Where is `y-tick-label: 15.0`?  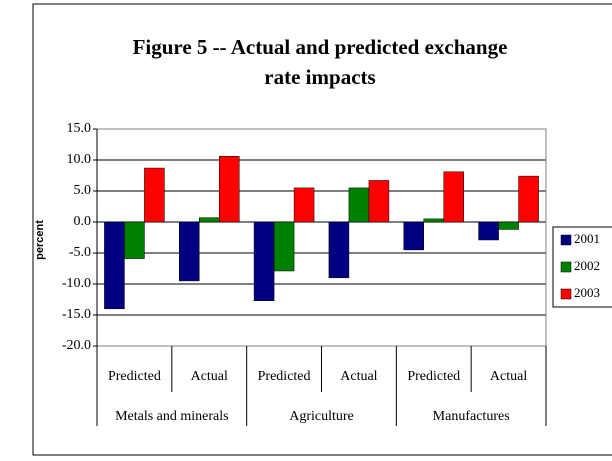 y-tick-label: 15.0 is located at coordinates (79, 128).